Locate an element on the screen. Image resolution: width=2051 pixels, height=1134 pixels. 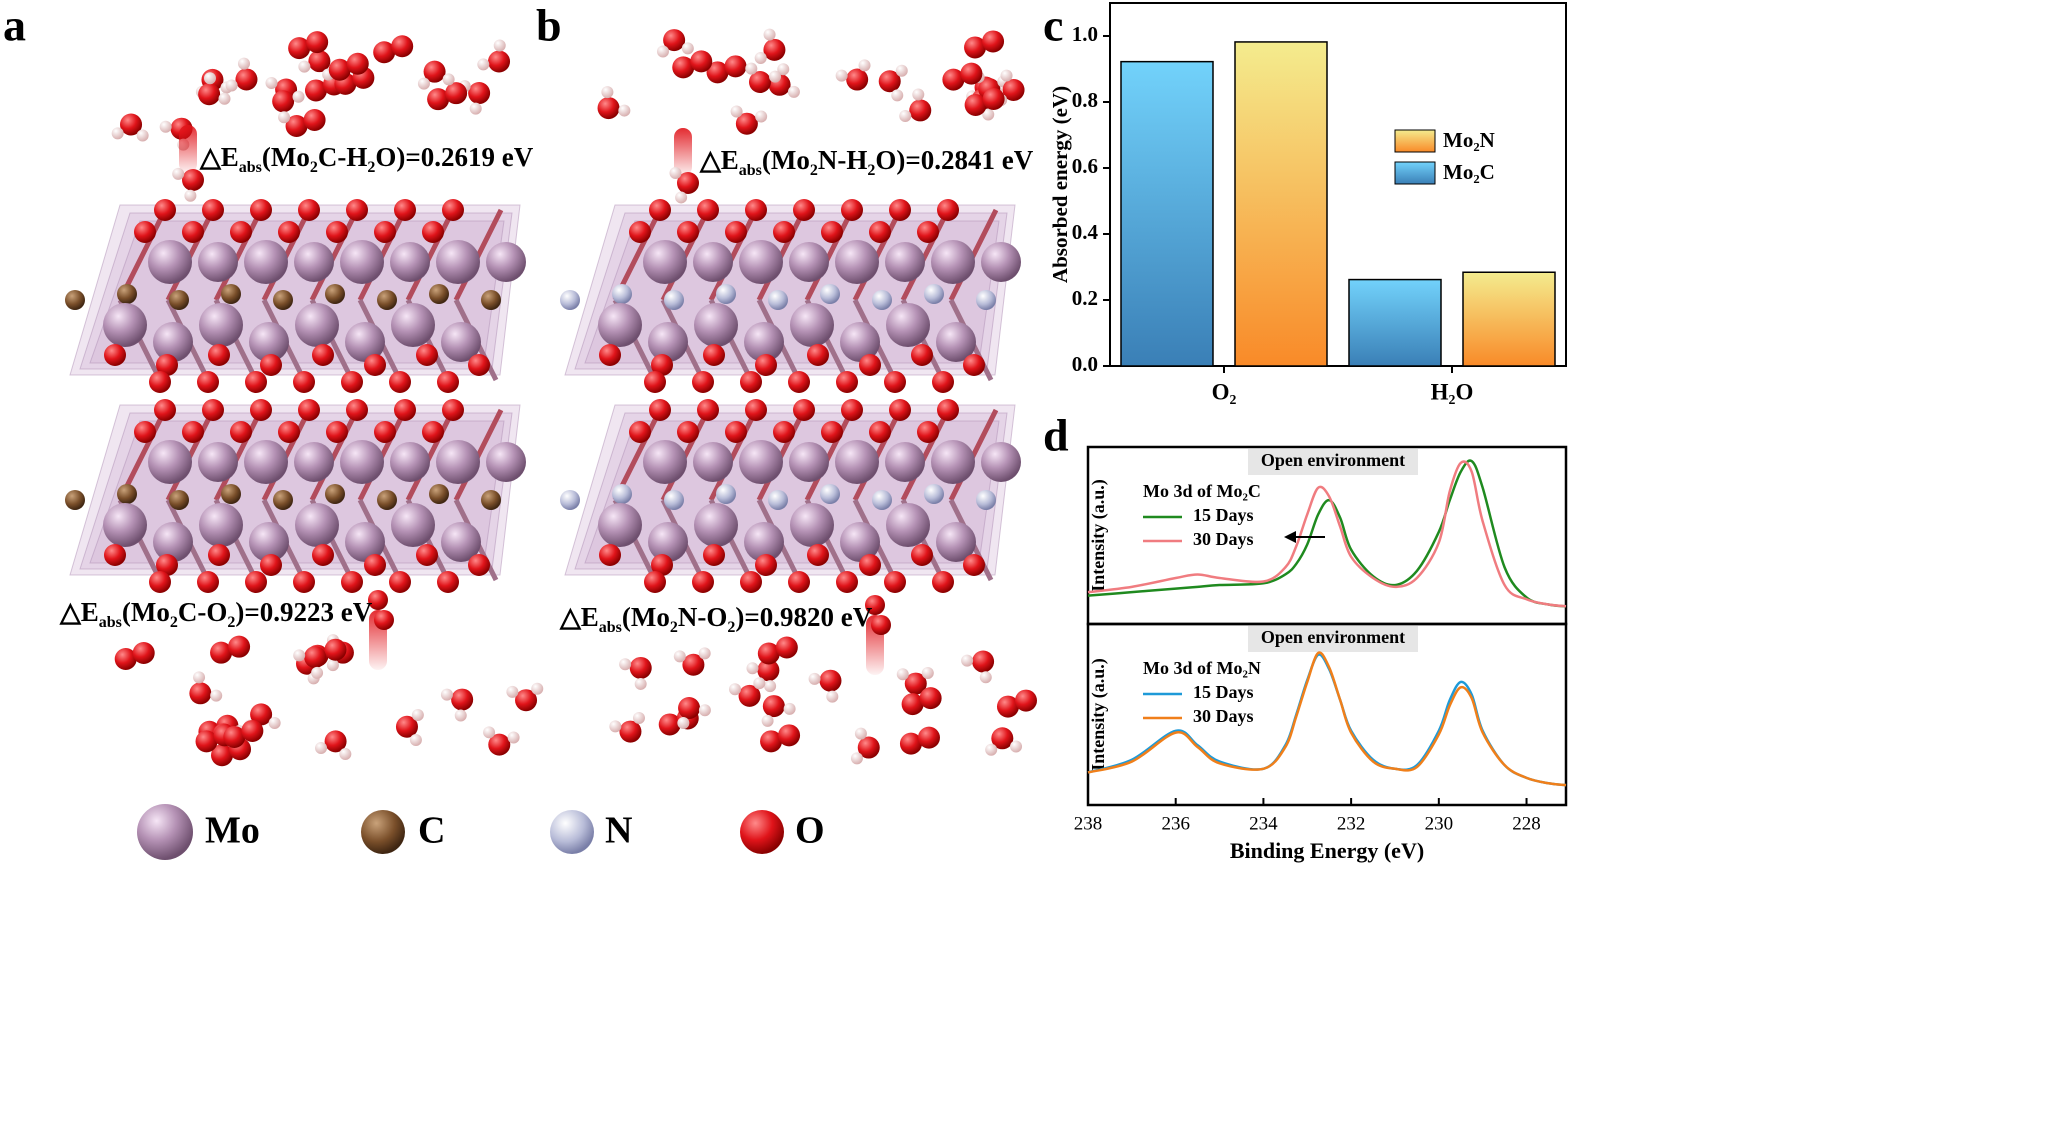
energy-annotation: △Eabs(Mo2C-H2O)=0.2619 eV is located at coordinates (366, 158).